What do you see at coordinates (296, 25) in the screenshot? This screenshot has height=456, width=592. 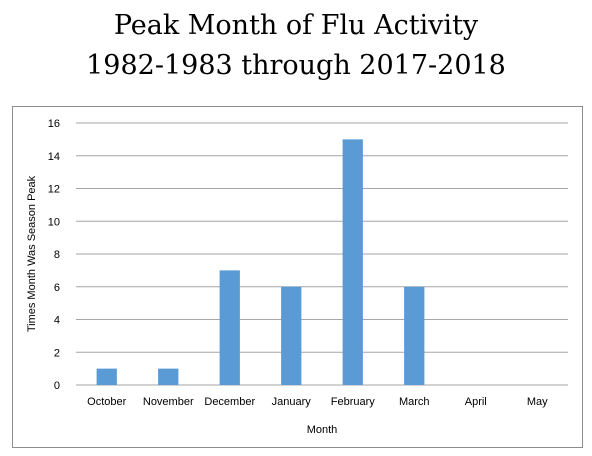 I see `chart-title-line-1: Peak Month of Flu Activity` at bounding box center [296, 25].